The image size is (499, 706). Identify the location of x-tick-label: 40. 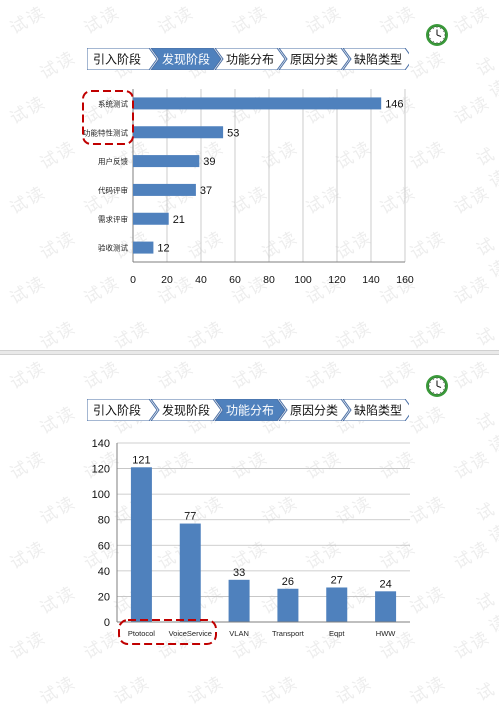
(201, 280).